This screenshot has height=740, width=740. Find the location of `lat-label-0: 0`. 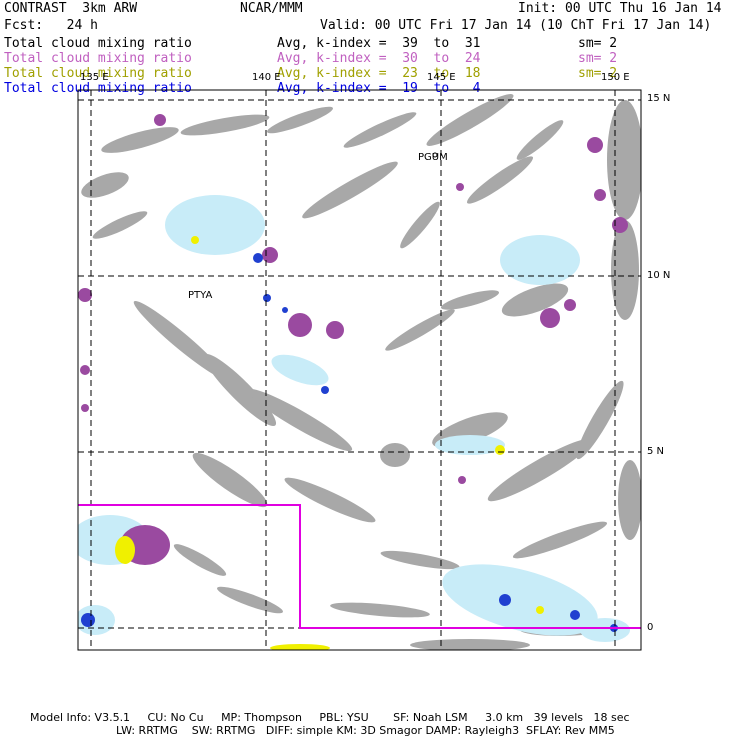

lat-label-0: 0 is located at coordinates (650, 627).